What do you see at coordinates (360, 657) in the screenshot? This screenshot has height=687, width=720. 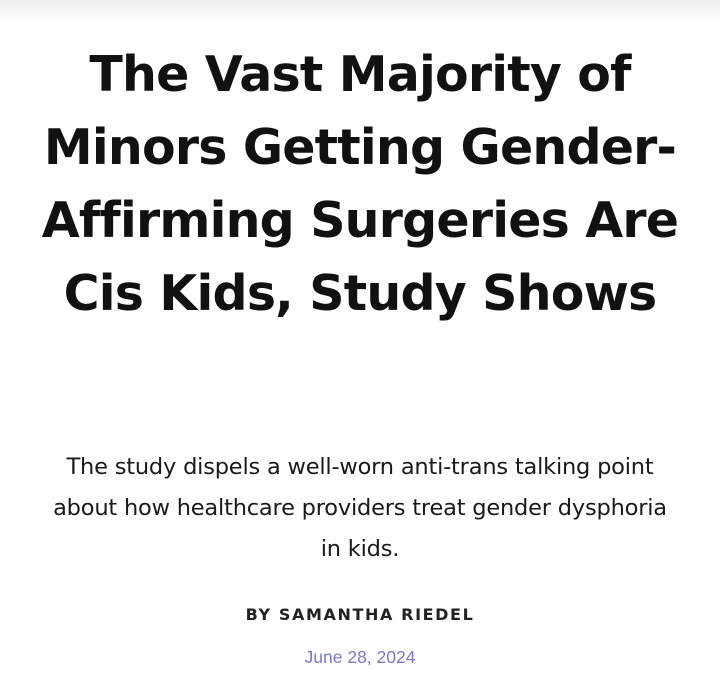 I see `publish-date: June 28, 2024` at bounding box center [360, 657].